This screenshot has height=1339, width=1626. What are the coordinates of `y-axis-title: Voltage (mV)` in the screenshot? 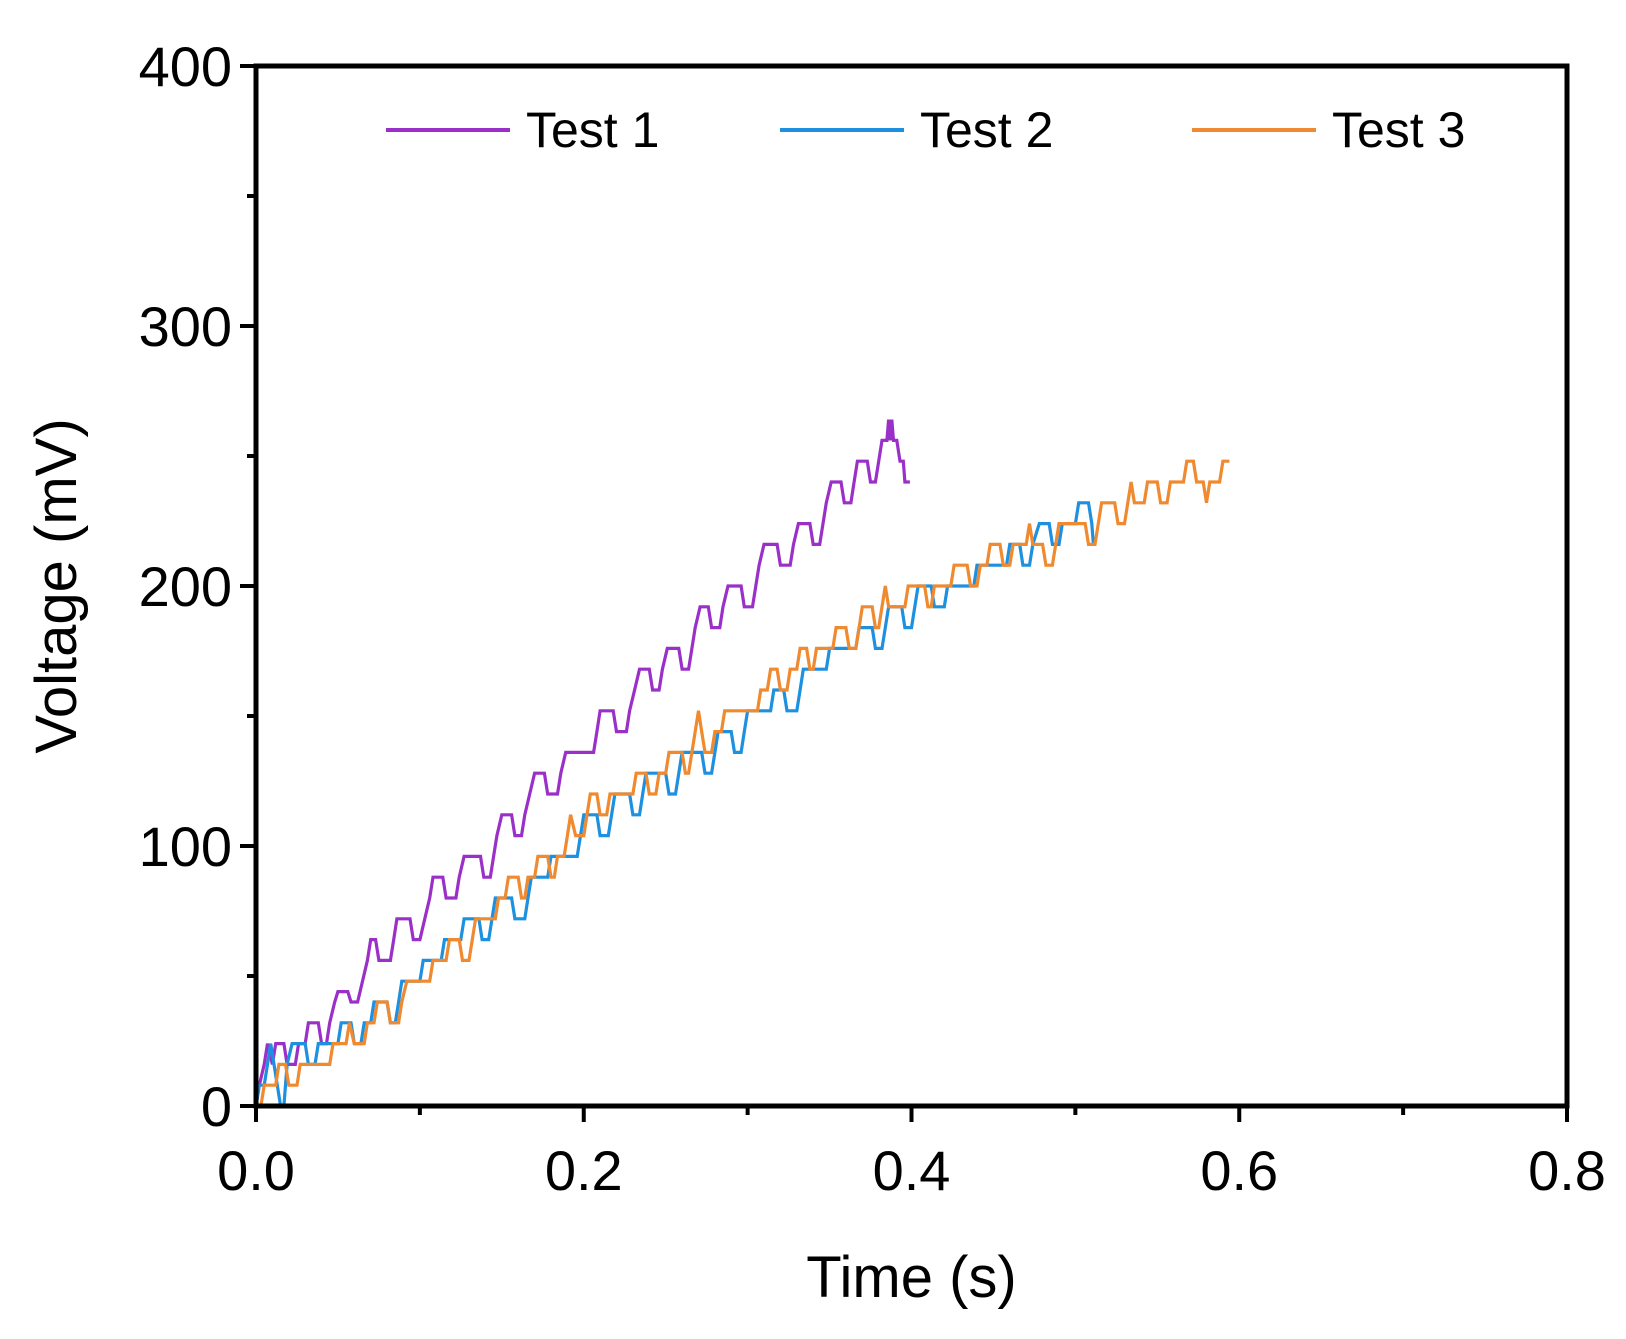 It's located at (56, 585).